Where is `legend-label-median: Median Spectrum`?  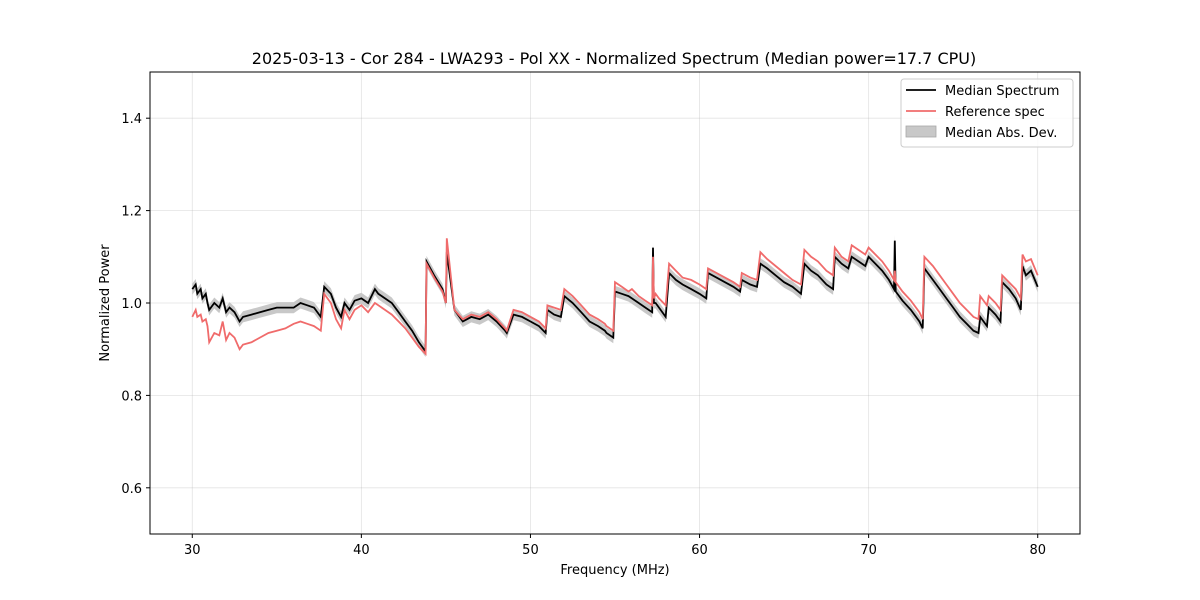
legend-label-median: Median Spectrum is located at coordinates (1002, 91).